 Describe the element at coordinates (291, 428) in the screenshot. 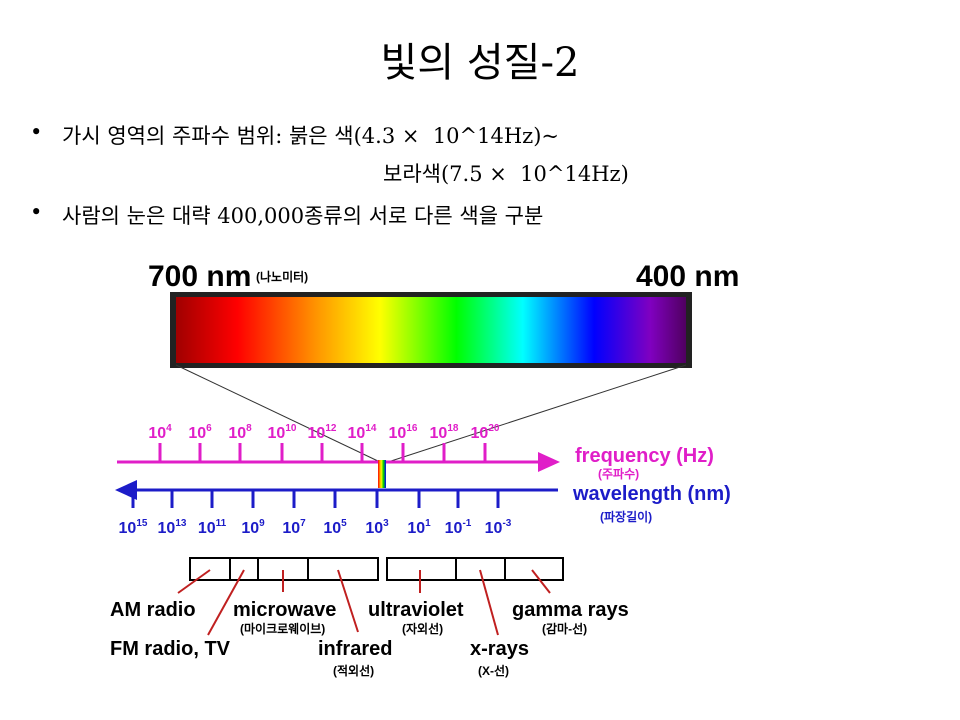

I see `tick-exponent: 10` at that location.